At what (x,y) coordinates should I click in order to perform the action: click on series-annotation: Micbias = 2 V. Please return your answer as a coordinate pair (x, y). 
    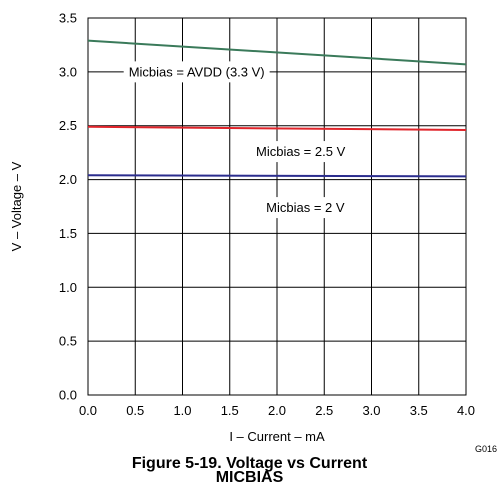
    Looking at the image, I should click on (305, 207).